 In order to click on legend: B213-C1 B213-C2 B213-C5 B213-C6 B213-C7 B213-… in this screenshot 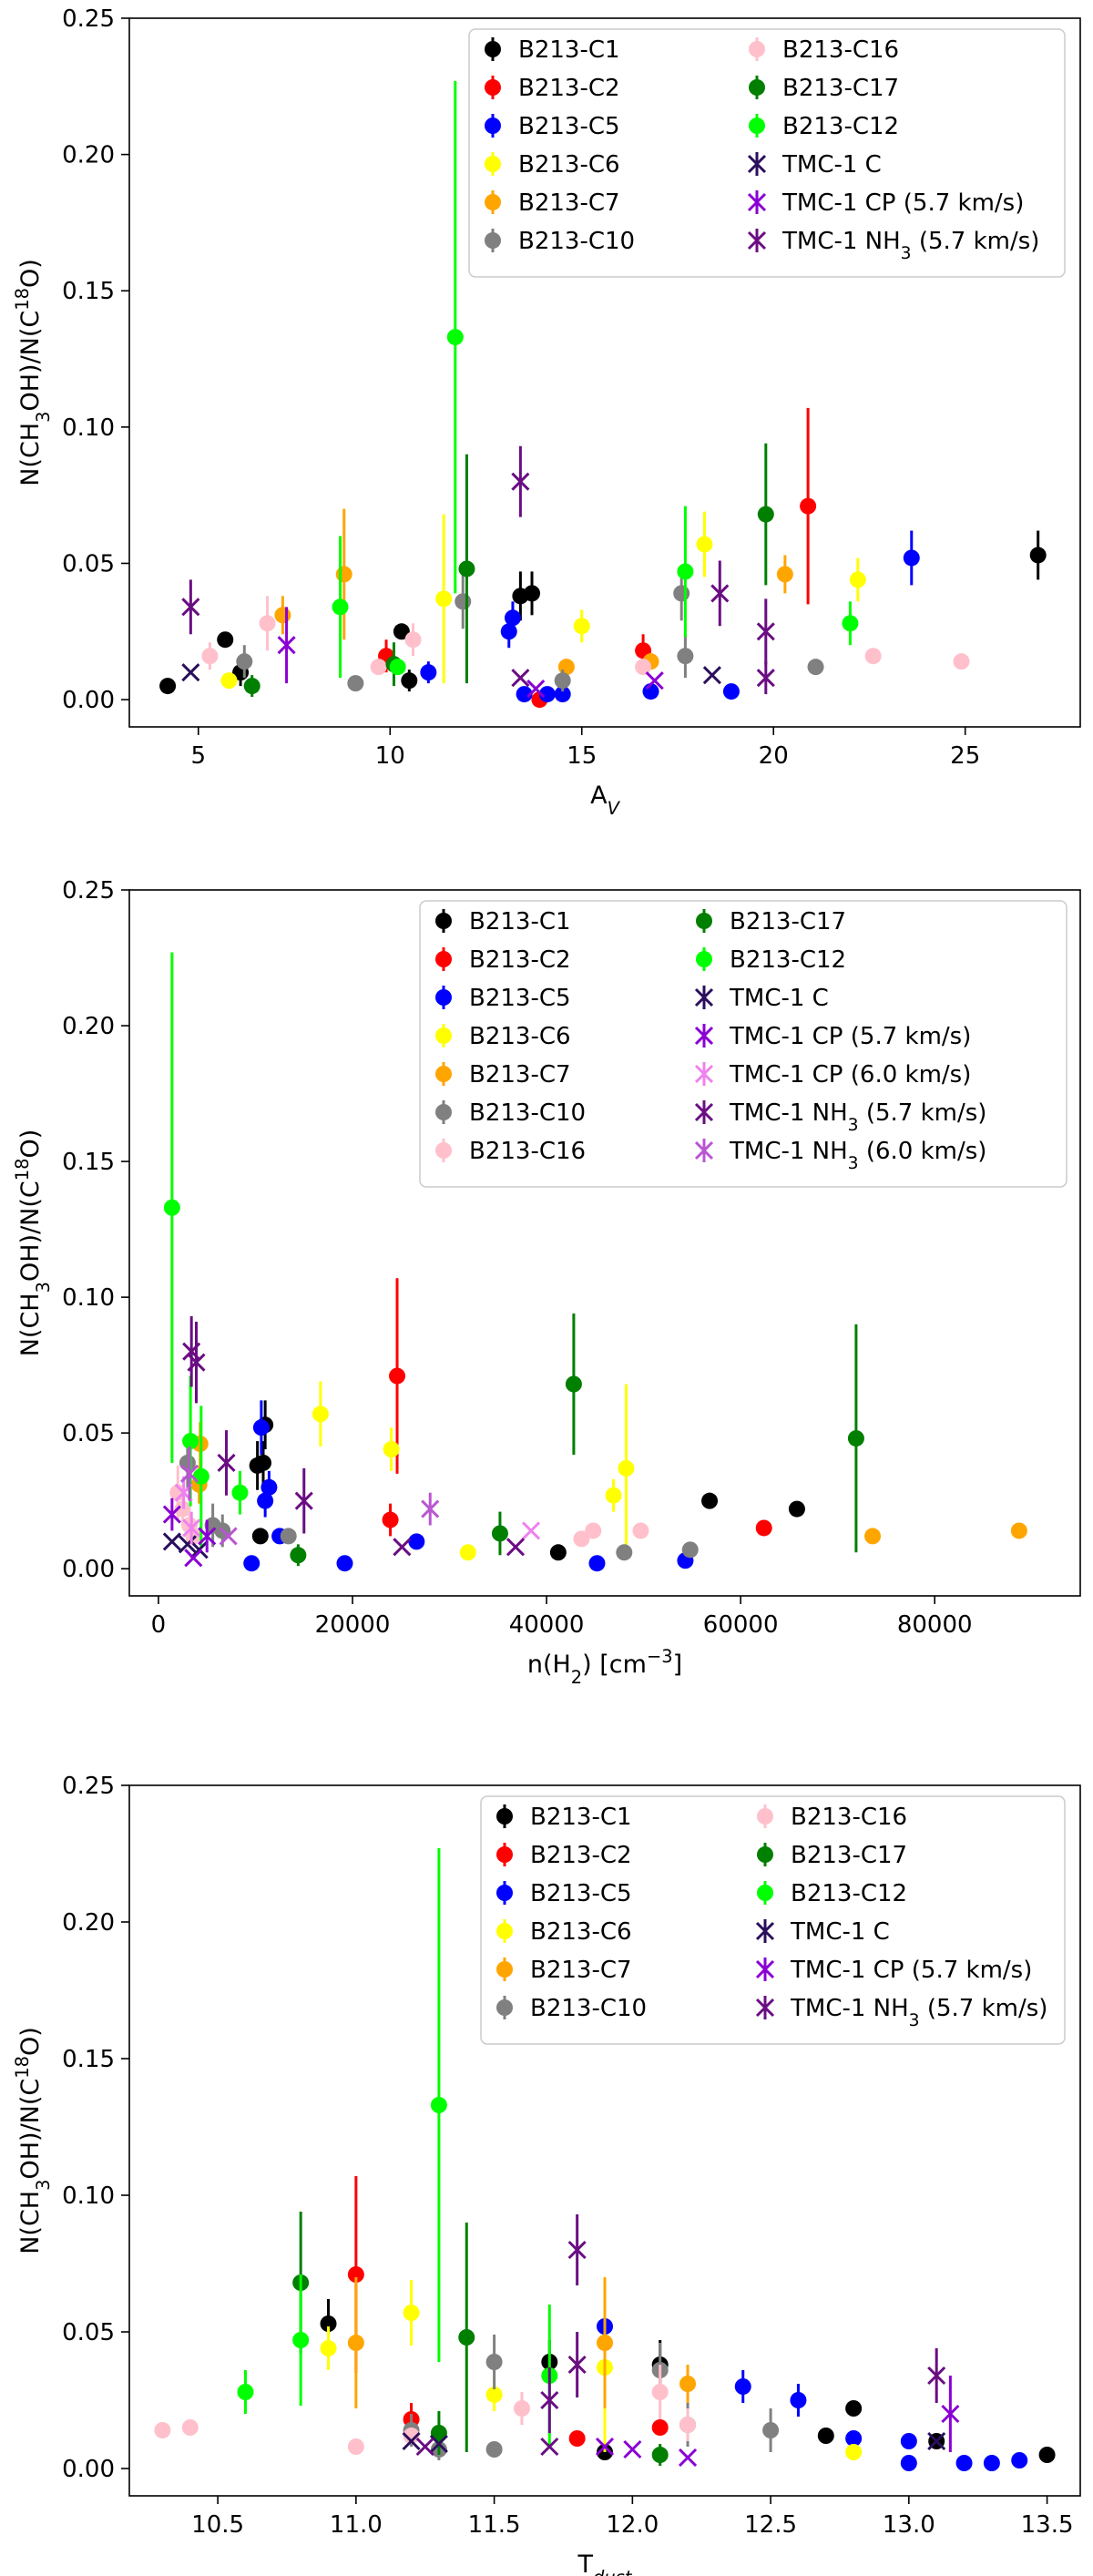, I will do `click(767, 153)`.